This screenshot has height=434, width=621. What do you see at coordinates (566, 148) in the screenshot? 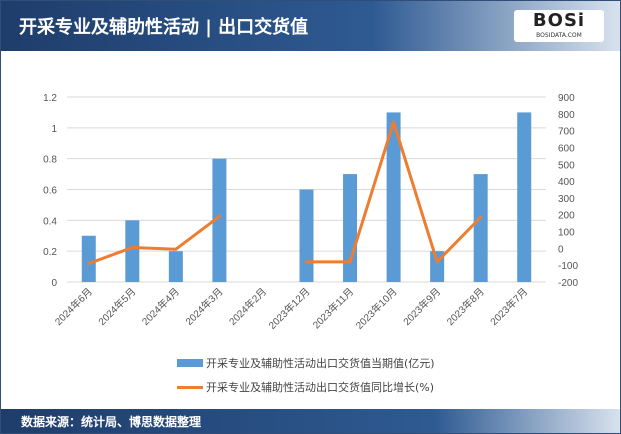
I see `right-tick-label: 600` at bounding box center [566, 148].